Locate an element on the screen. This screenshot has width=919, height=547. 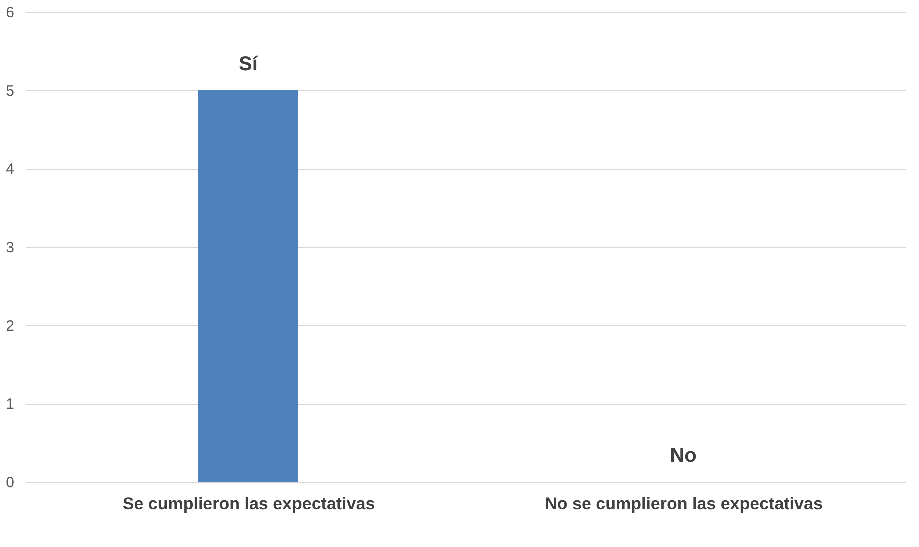
y-tick-label: 3 is located at coordinates (10, 248).